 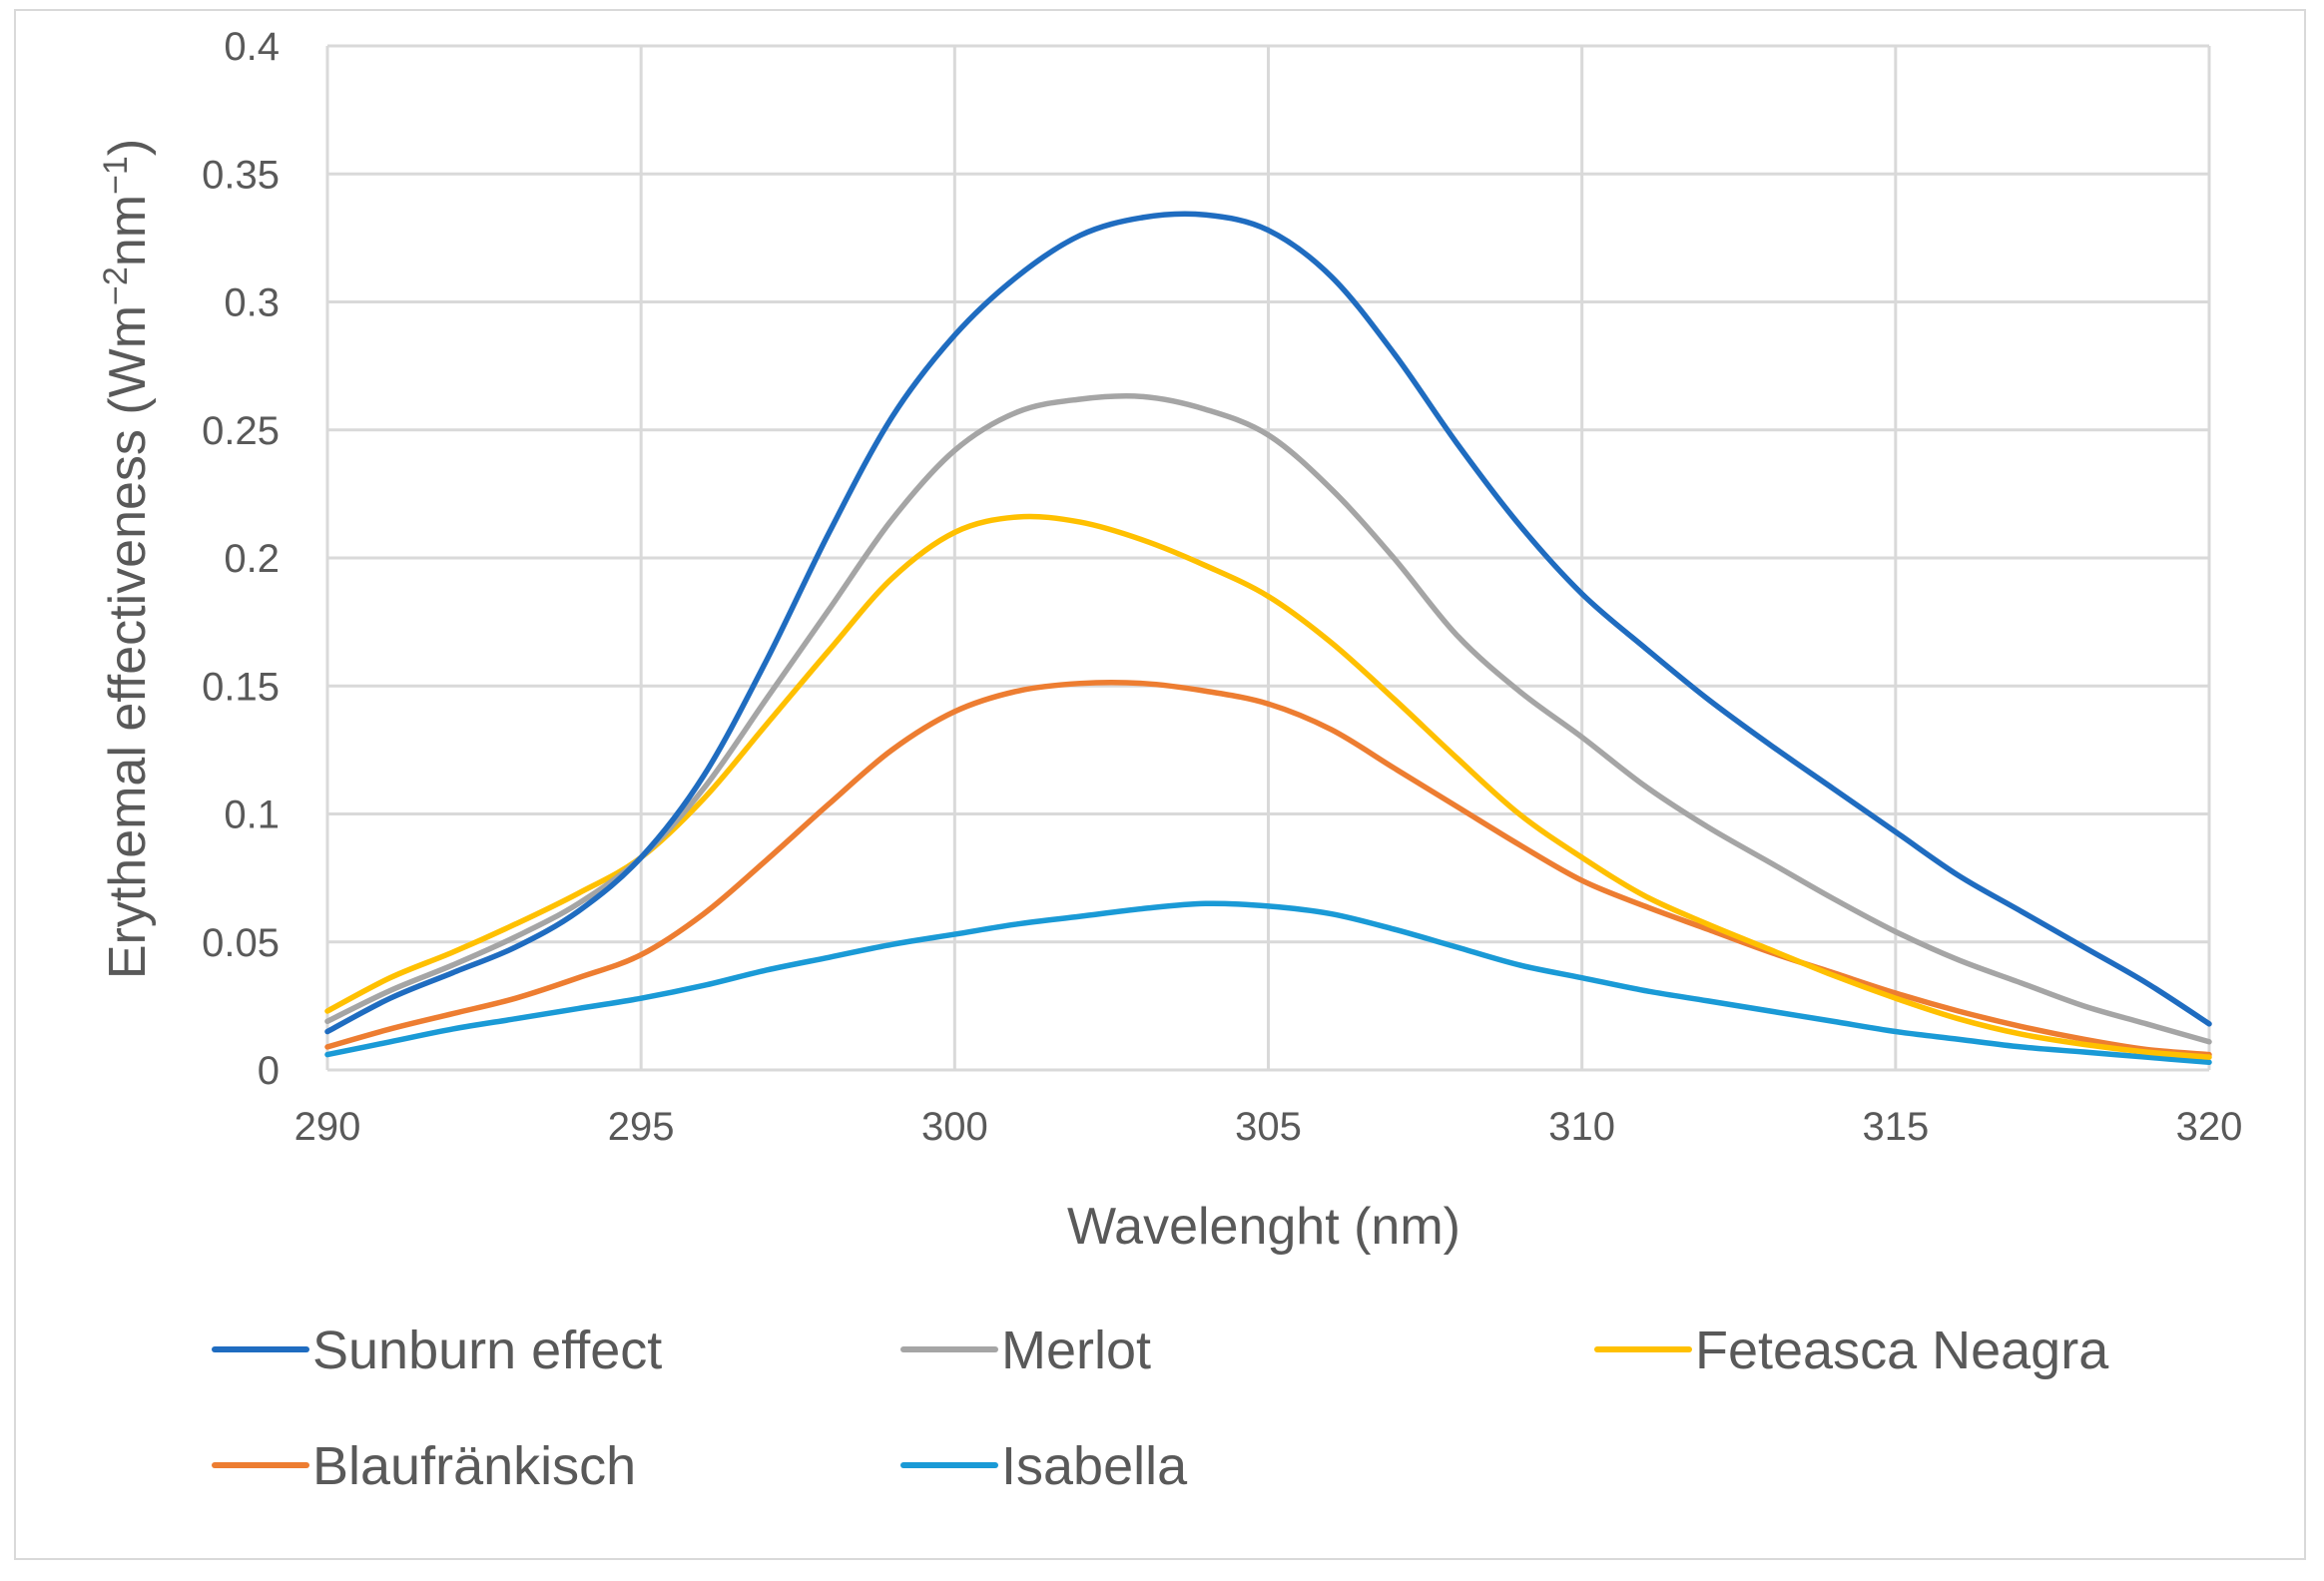 I want to click on x-tick-label: 290, so click(x=328, y=1127).